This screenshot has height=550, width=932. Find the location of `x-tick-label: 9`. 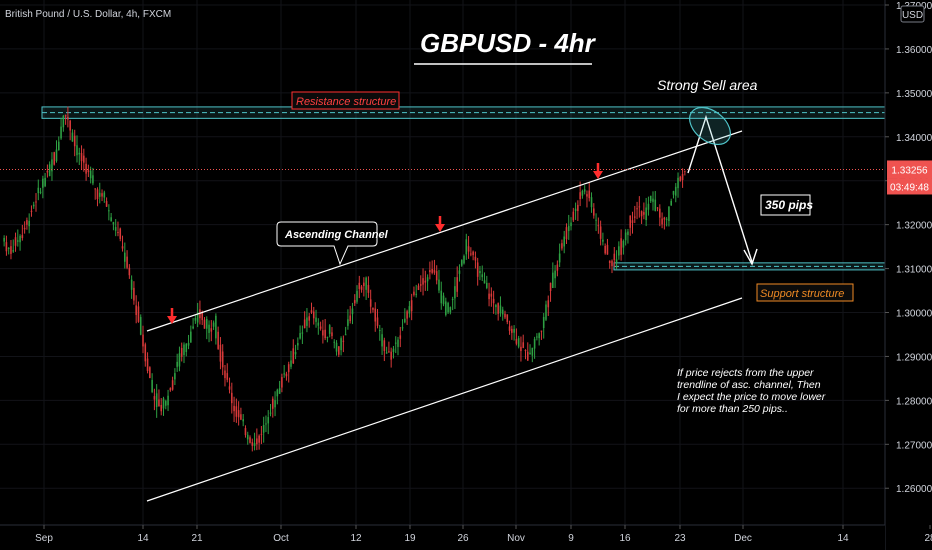

x-tick-label: 9 is located at coordinates (571, 538).